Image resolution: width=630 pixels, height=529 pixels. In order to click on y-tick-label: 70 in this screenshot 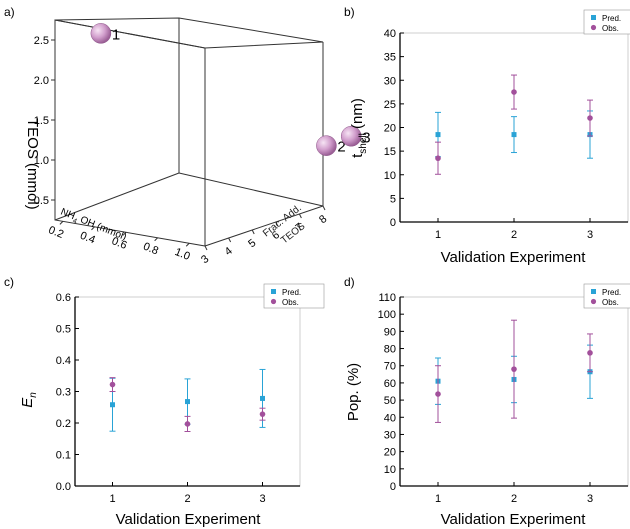, I will do `click(390, 367)`.